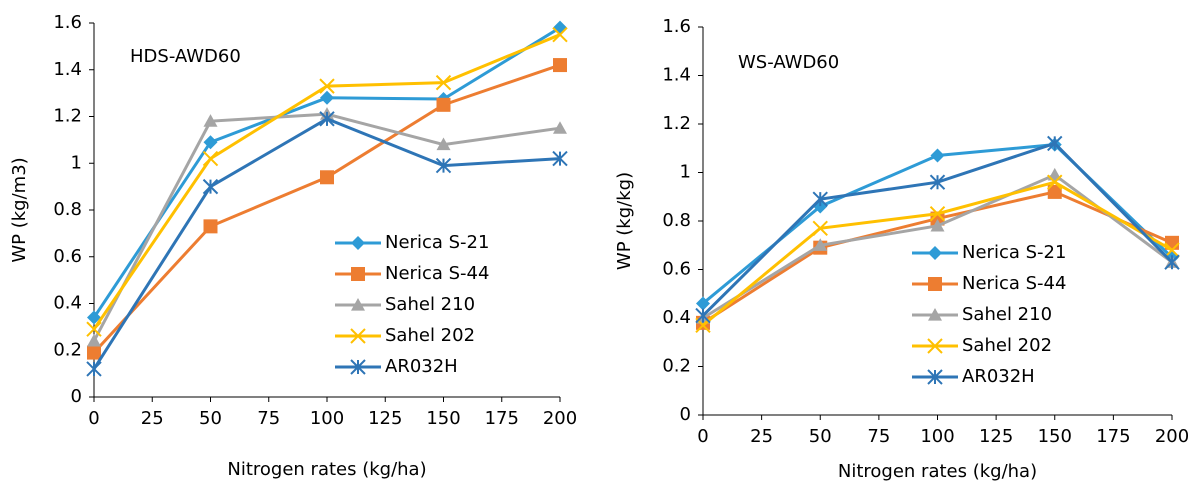 This screenshot has width=1193, height=484. What do you see at coordinates (19, 209) in the screenshot?
I see `y-axis-label: WP (kg/m3)` at bounding box center [19, 209].